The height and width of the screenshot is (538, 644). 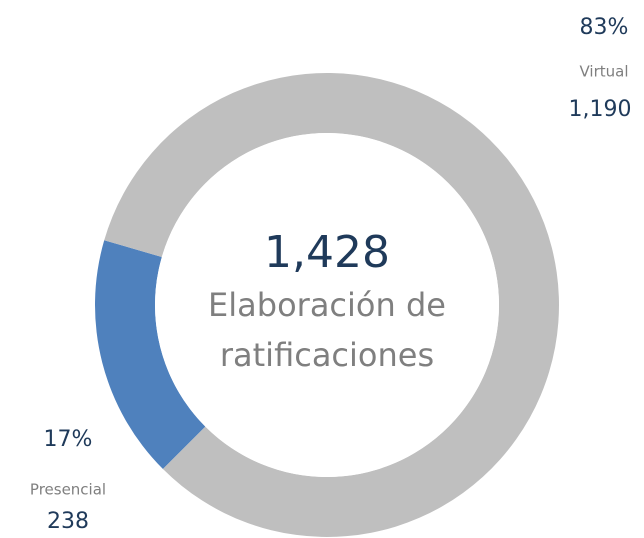 I want to click on donut-segment, so click(x=150, y=355).